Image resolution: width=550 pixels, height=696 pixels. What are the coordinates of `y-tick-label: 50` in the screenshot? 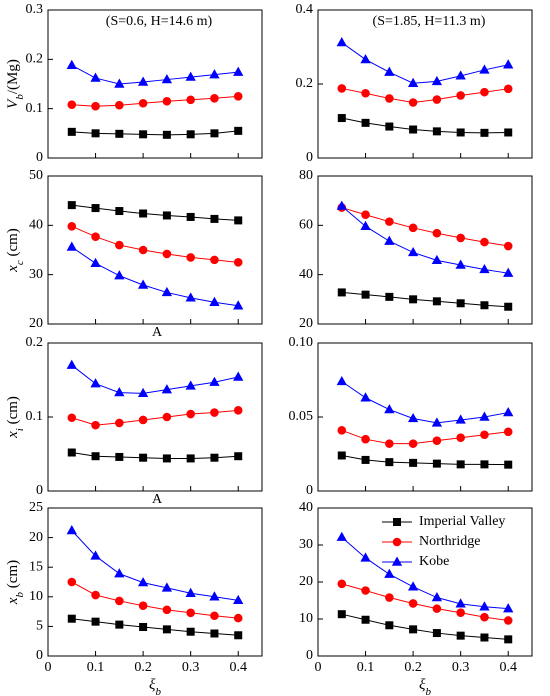 It's located at (36, 175).